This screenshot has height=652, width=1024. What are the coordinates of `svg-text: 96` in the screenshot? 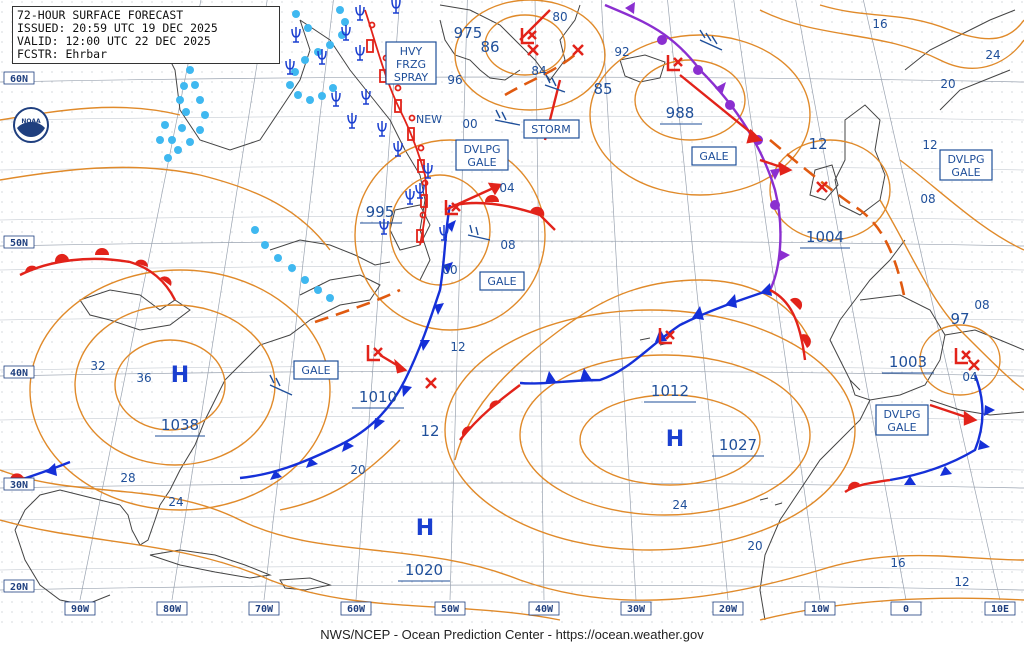 It's located at (454, 80).